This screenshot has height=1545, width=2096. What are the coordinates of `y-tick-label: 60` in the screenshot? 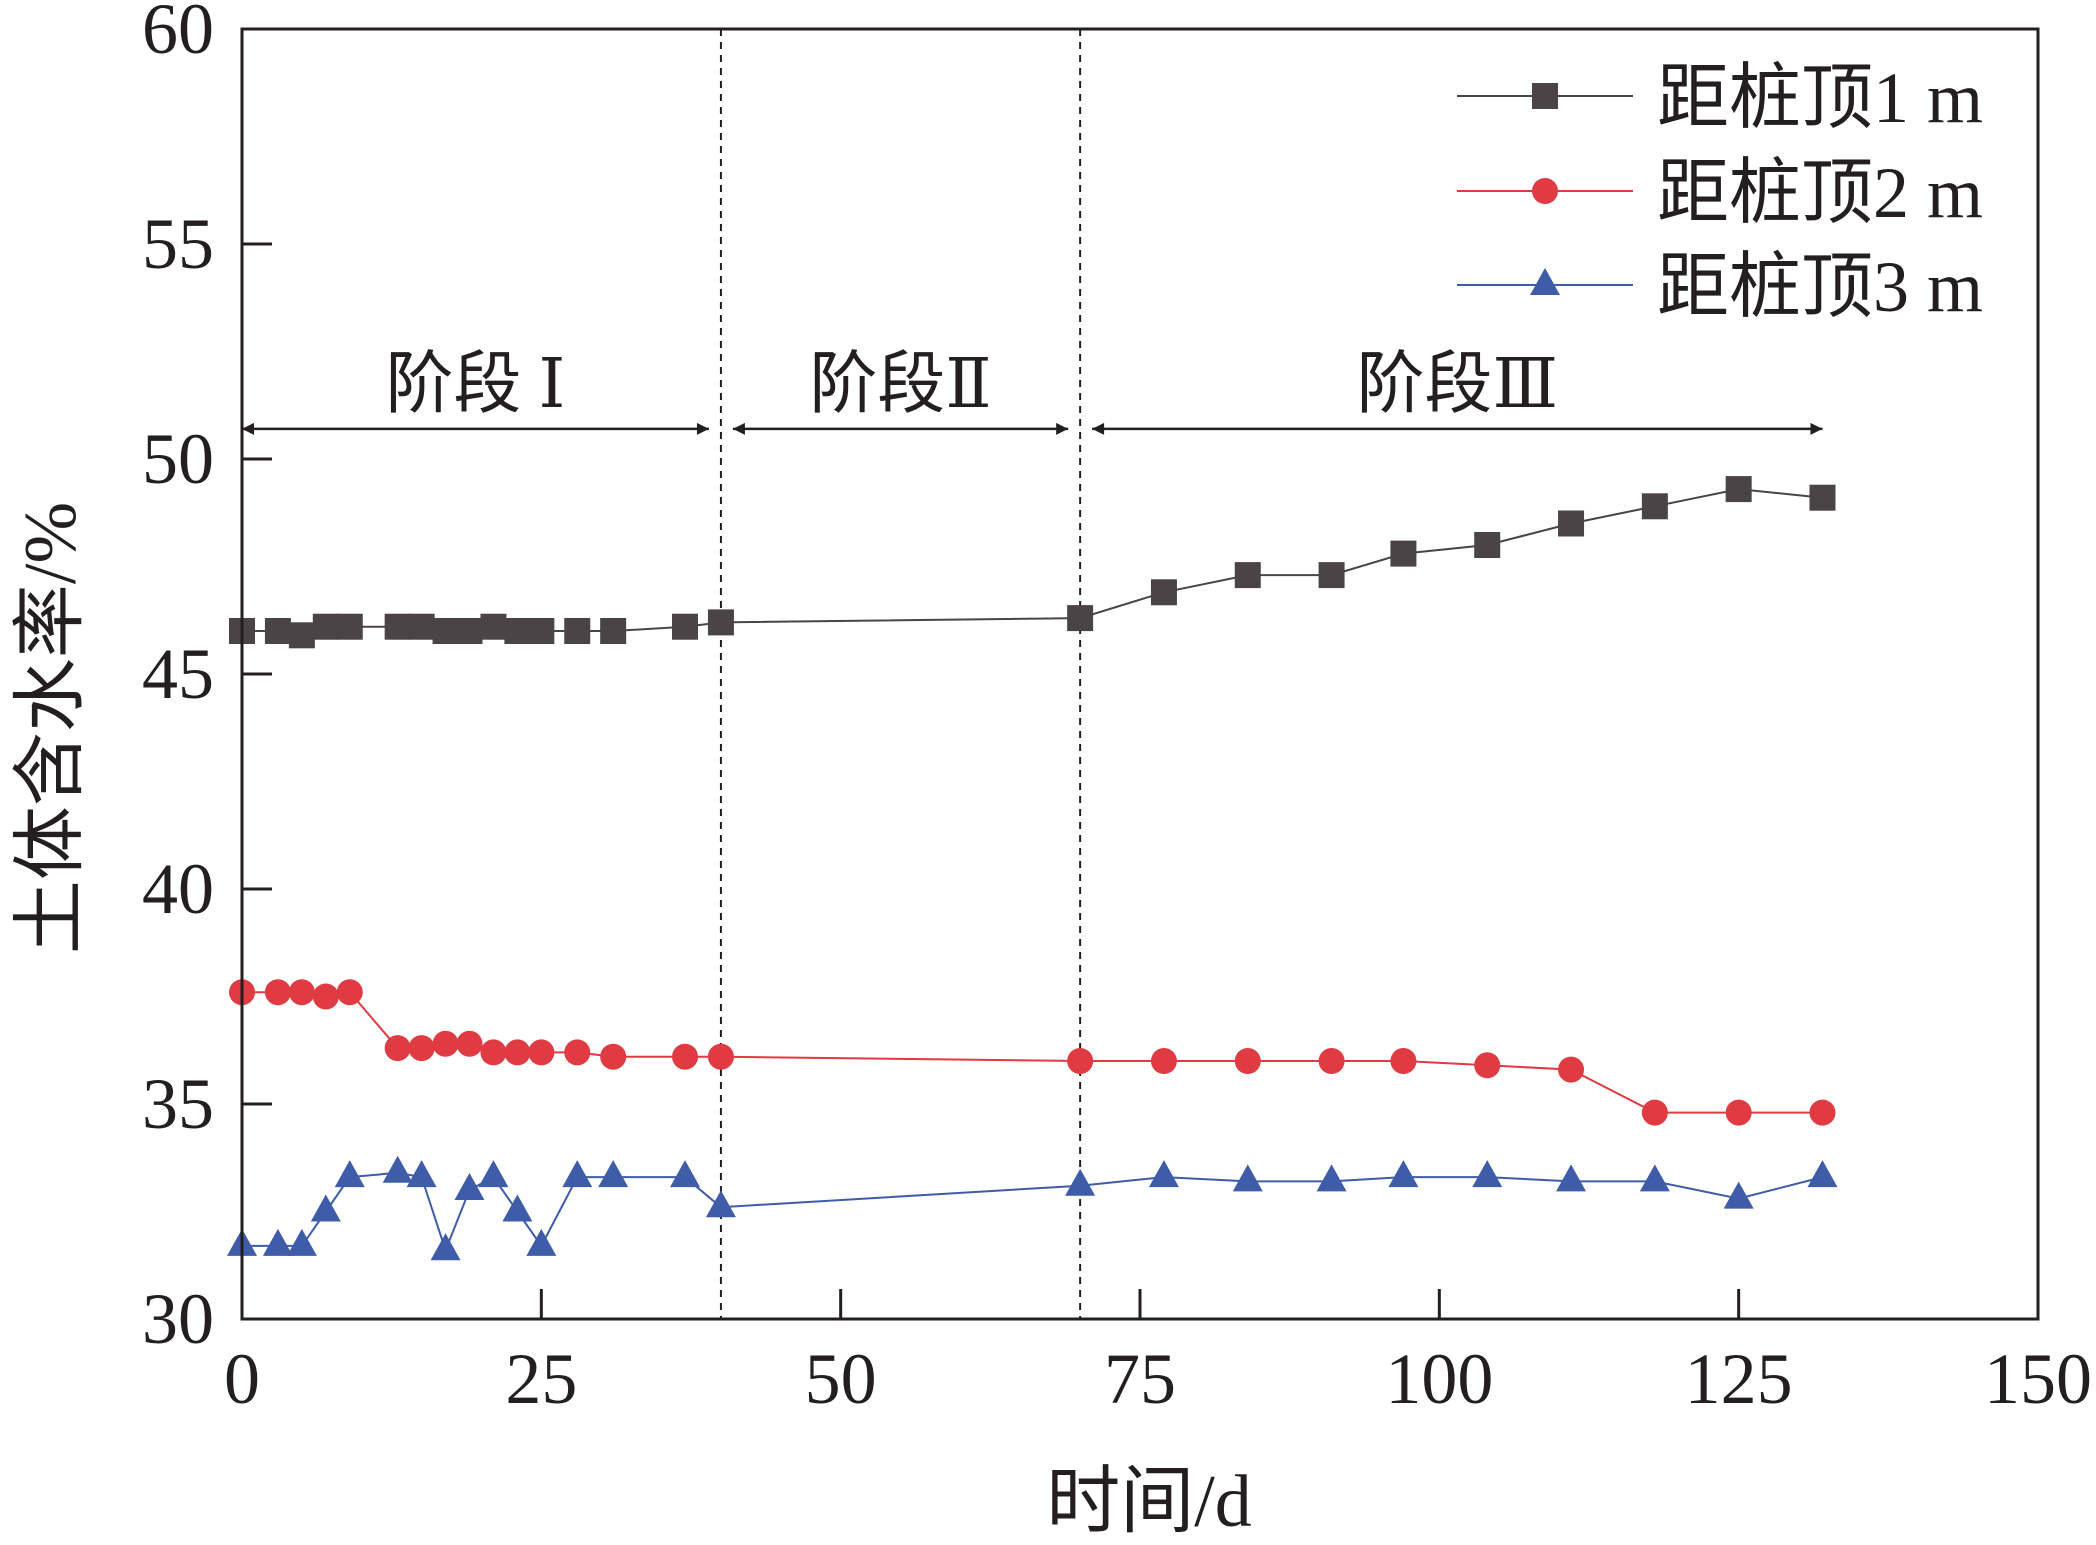 It's located at (178, 34).